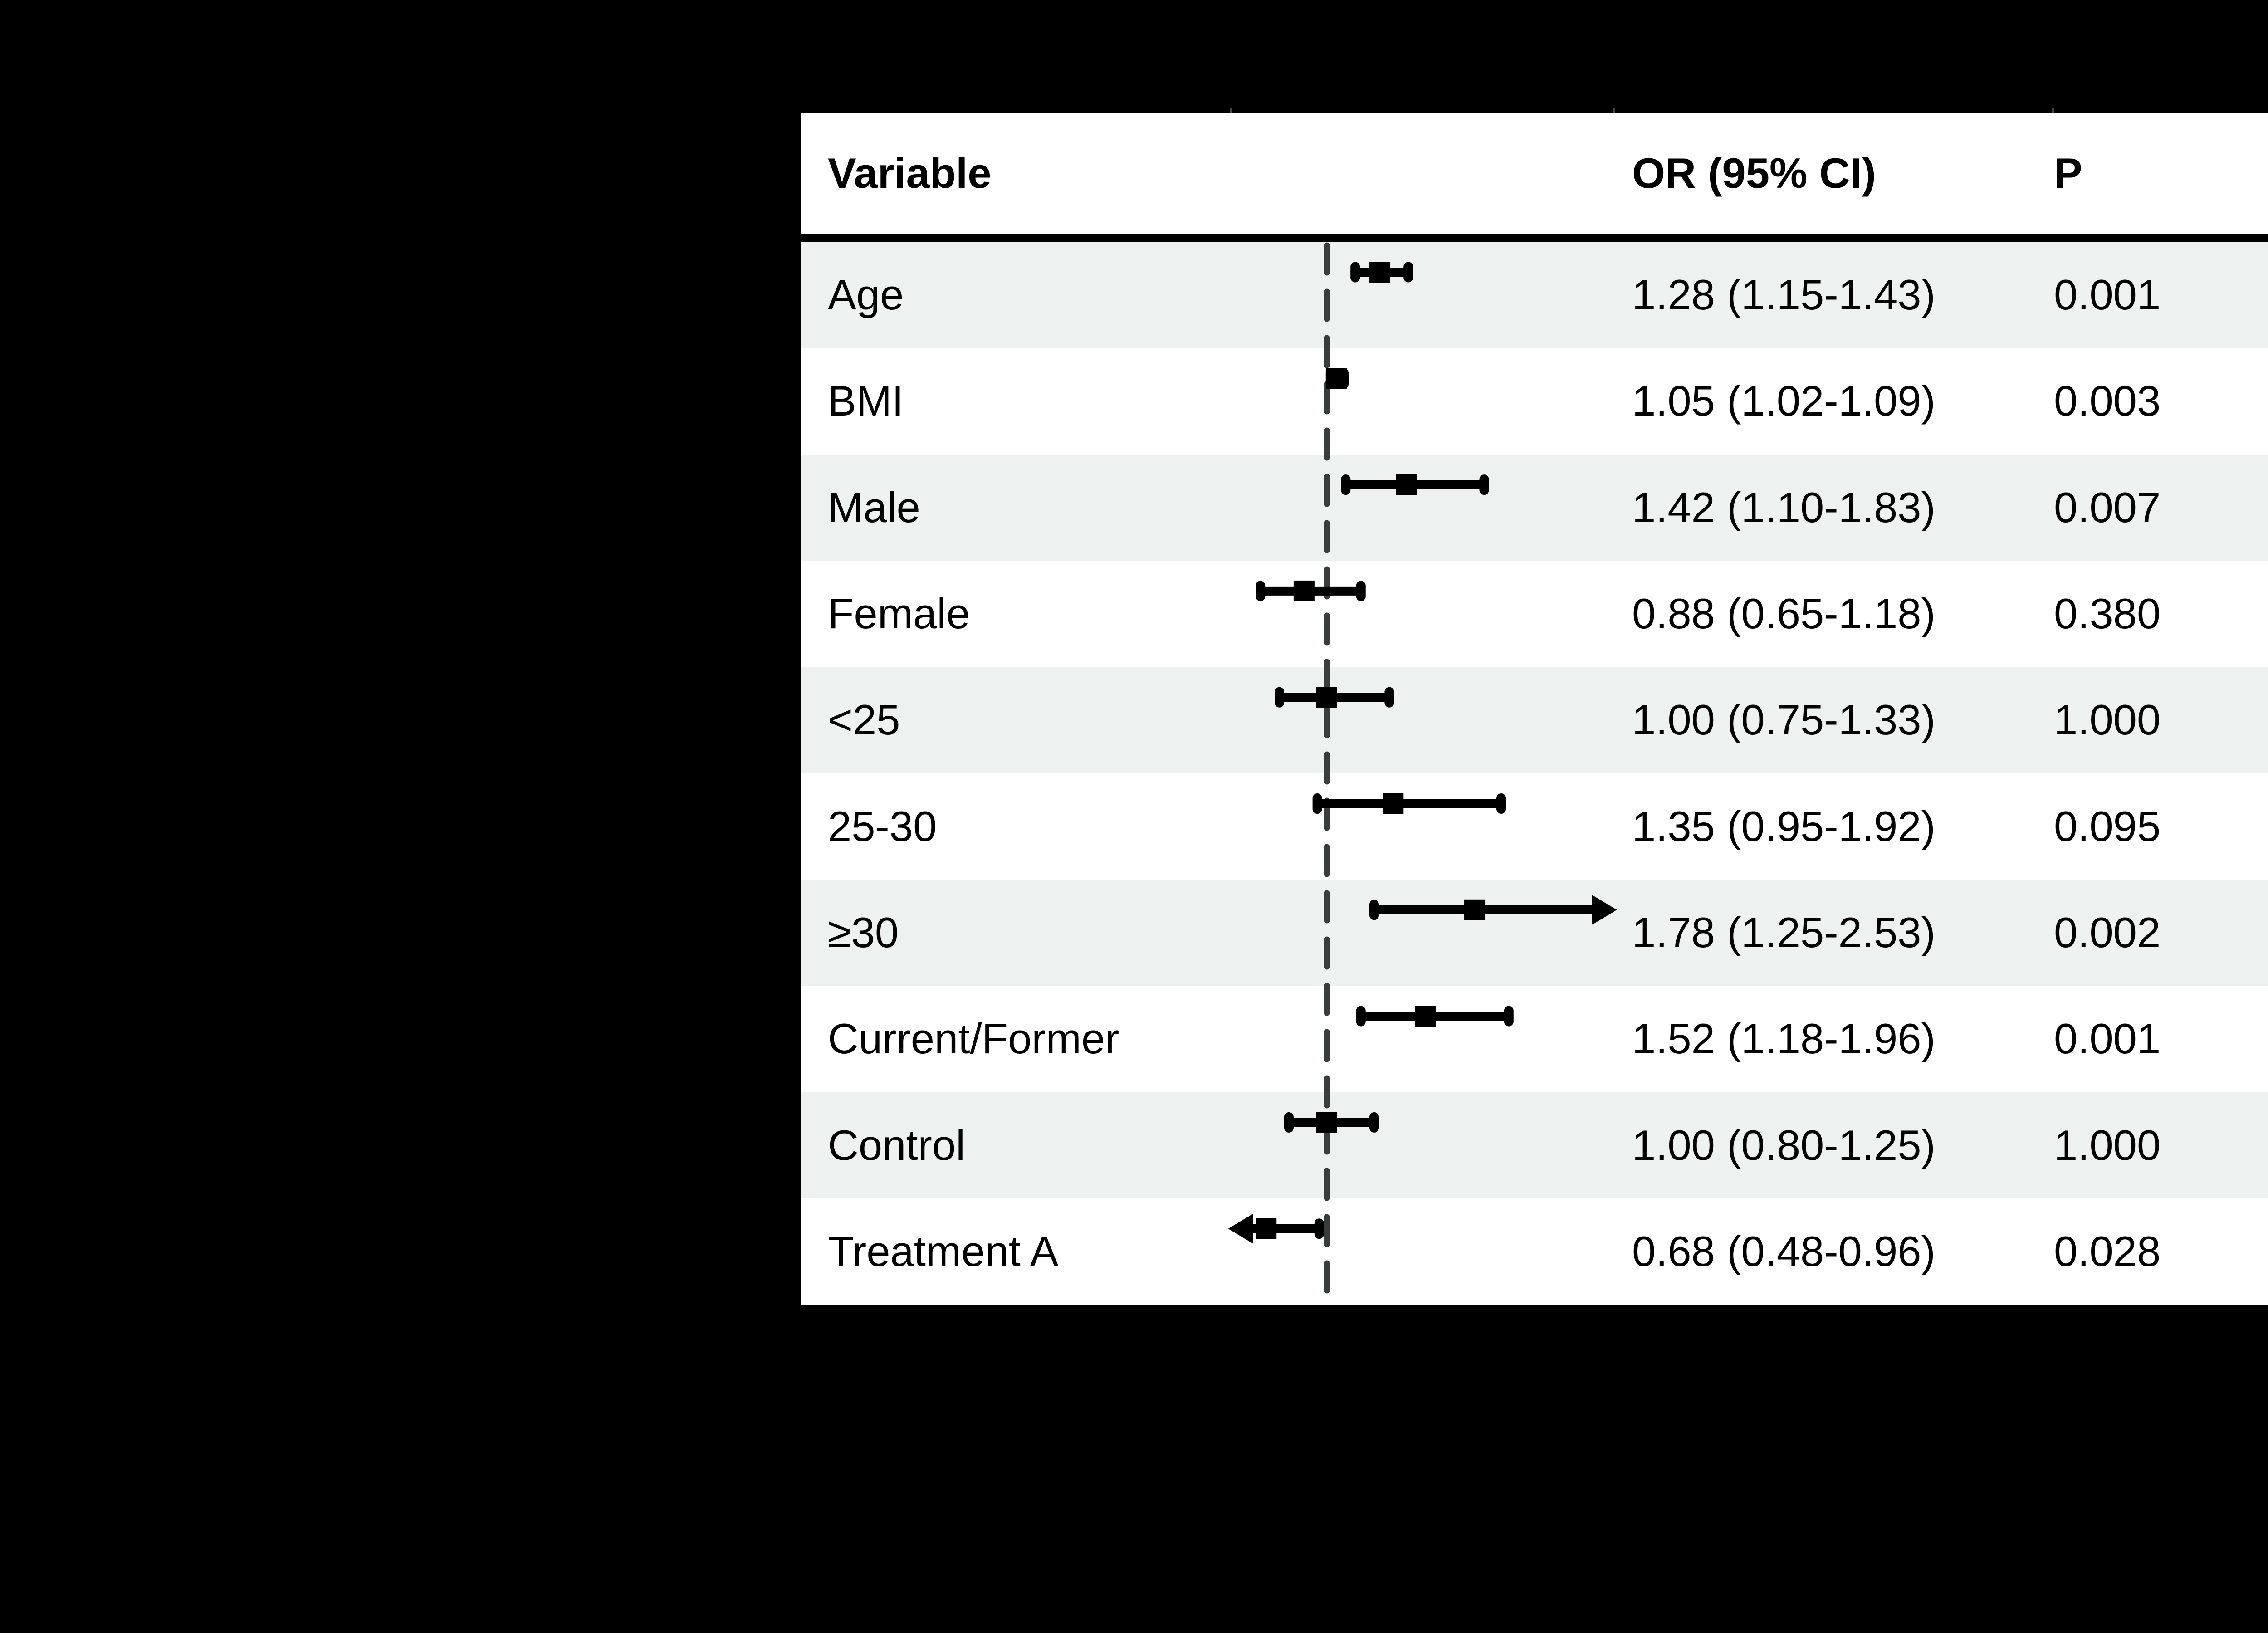  What do you see at coordinates (2107, 507) in the screenshot?
I see `row-p: 0.007` at bounding box center [2107, 507].